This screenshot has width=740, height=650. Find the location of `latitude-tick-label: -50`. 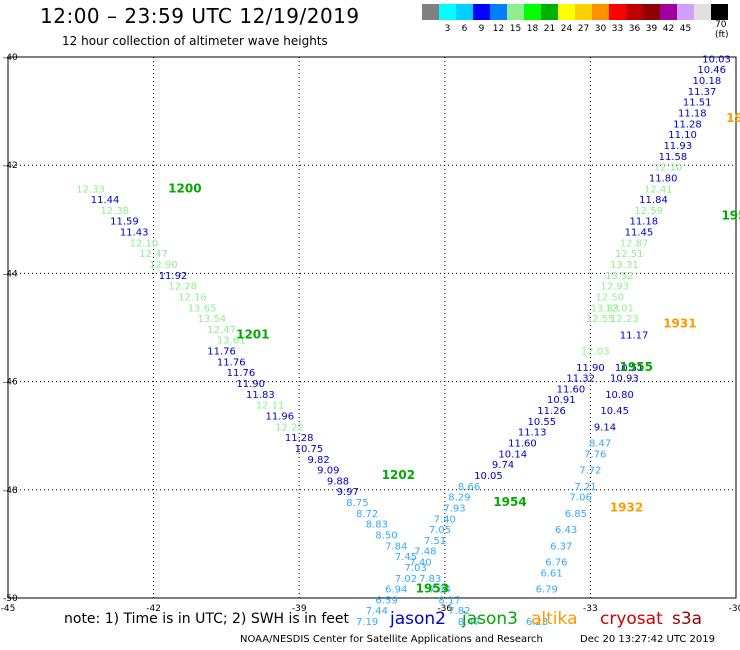

latitude-tick-label: -50 is located at coordinates (10, 599).